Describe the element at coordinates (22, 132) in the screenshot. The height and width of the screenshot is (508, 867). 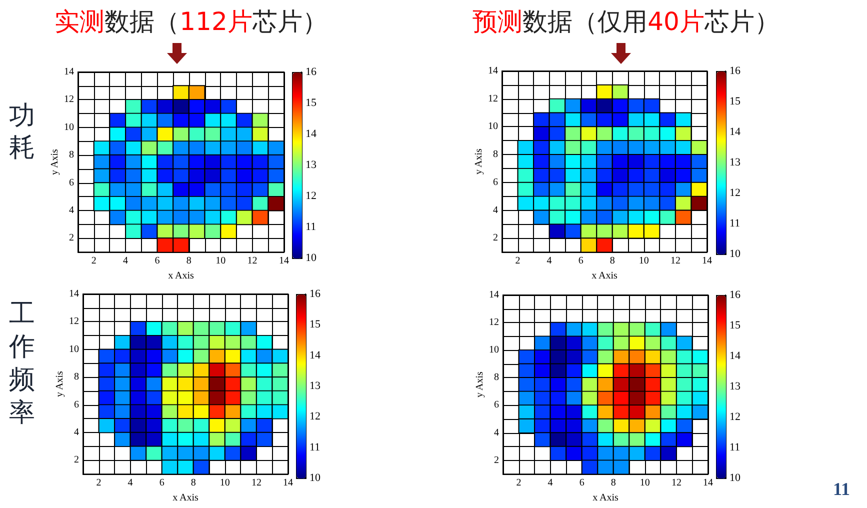
I see `text: 功耗` at that location.